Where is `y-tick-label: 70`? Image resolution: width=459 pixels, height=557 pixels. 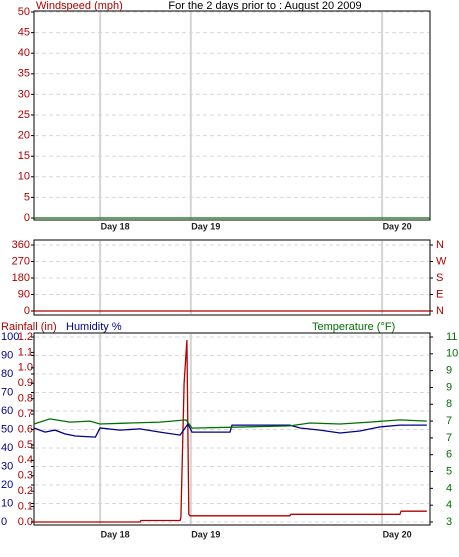
y-tick-label: 70 is located at coordinates (7, 392).